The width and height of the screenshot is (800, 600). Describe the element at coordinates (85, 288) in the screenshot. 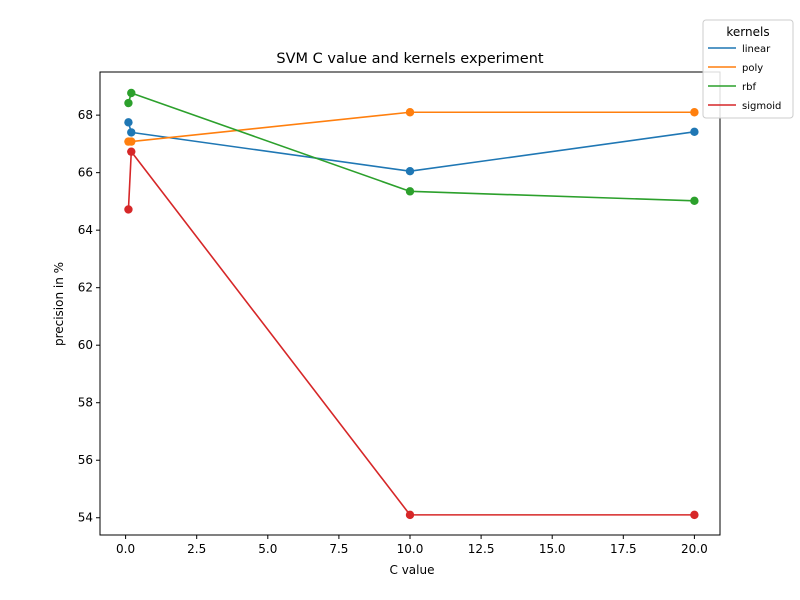

I see `y-tick-label: 62` at that location.